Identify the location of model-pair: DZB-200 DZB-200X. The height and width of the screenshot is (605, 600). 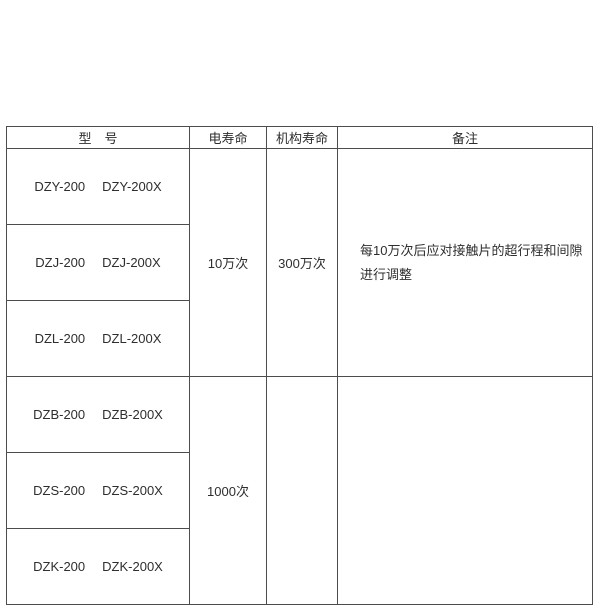
(98, 414).